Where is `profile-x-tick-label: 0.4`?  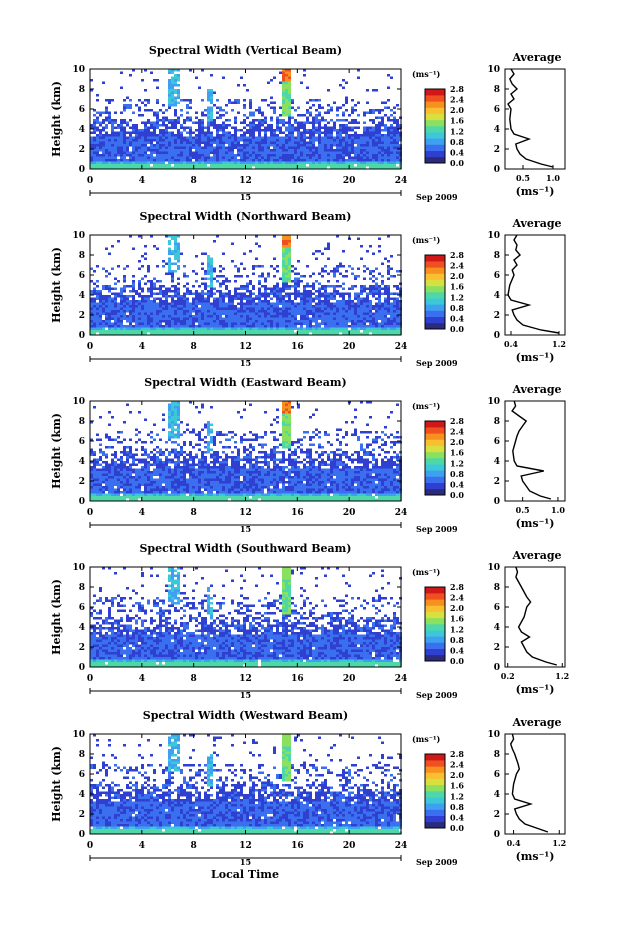
profile-x-tick-label: 0.4 is located at coordinates (511, 344).